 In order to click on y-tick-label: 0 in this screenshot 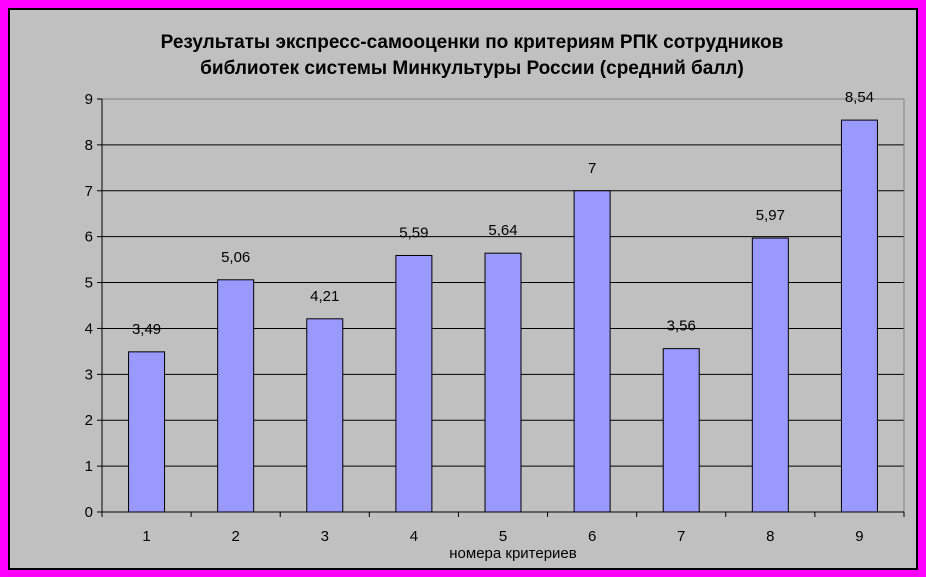, I will do `click(89, 512)`.